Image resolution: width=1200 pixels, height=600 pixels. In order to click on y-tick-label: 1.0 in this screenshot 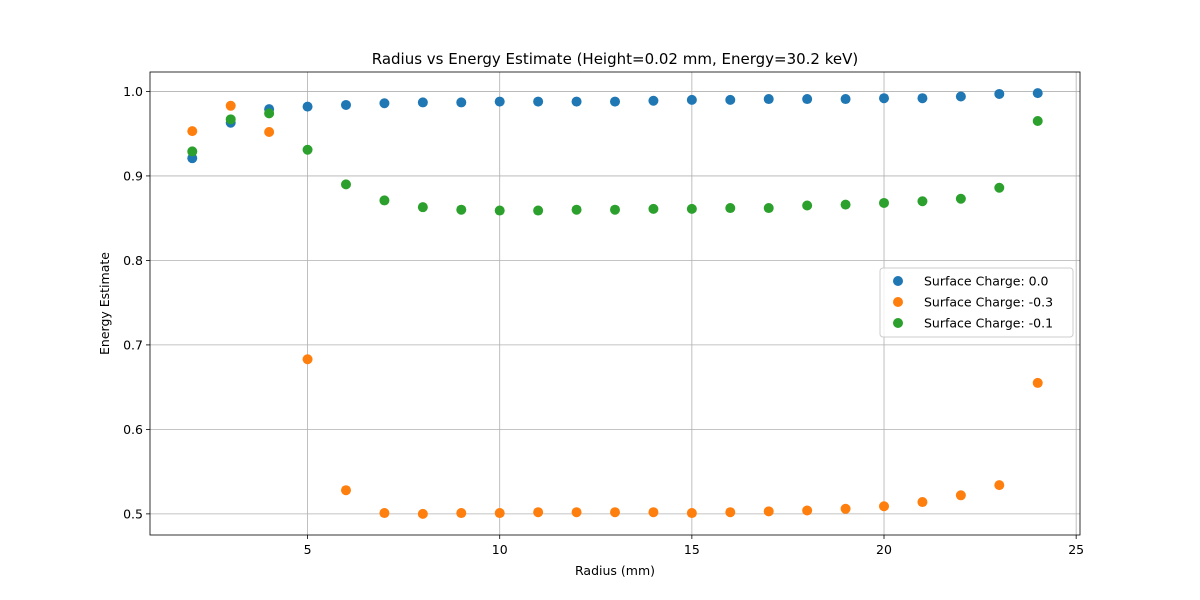, I will do `click(133, 91)`.